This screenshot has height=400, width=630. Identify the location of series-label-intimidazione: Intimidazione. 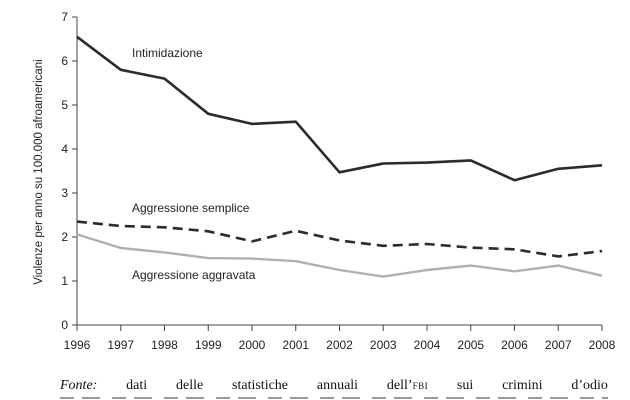
(167, 53).